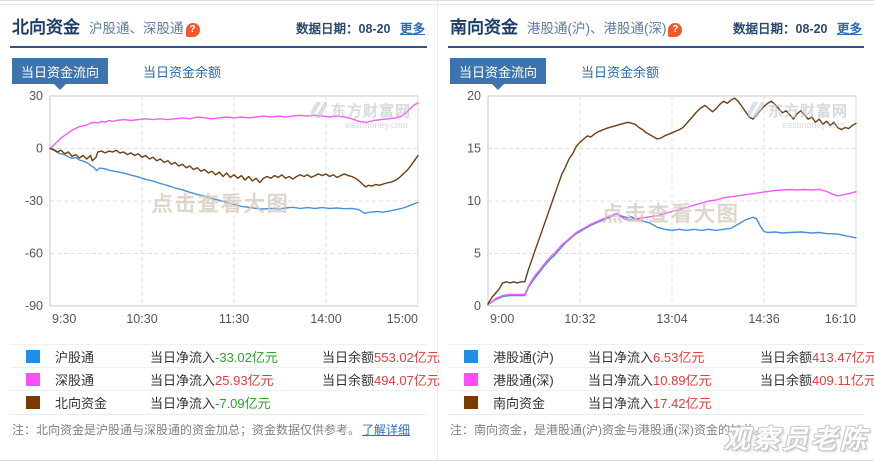  What do you see at coordinates (402, 319) in the screenshot?
I see `svg-text: 15:00` at bounding box center [402, 319].